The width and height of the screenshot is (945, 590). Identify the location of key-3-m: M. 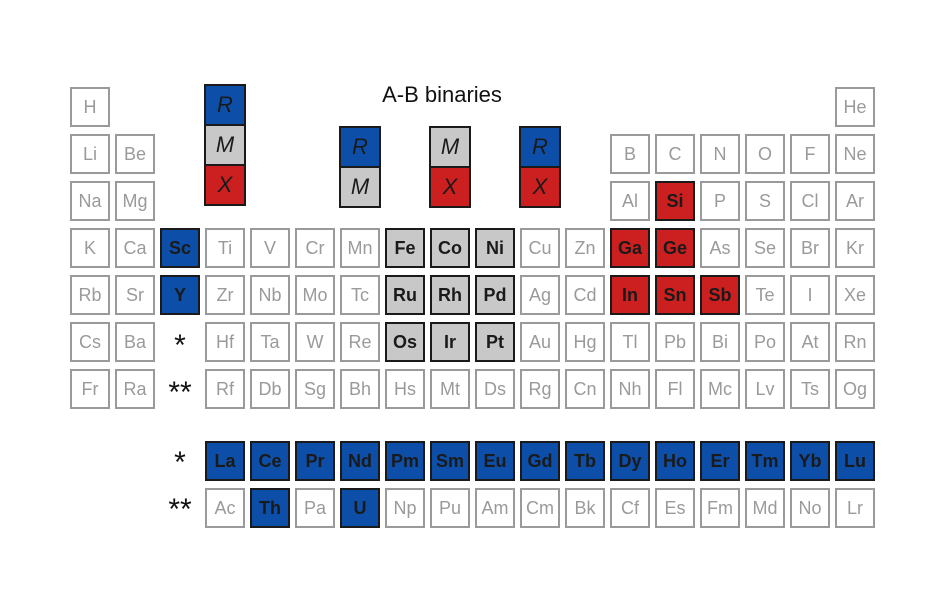
(450, 147).